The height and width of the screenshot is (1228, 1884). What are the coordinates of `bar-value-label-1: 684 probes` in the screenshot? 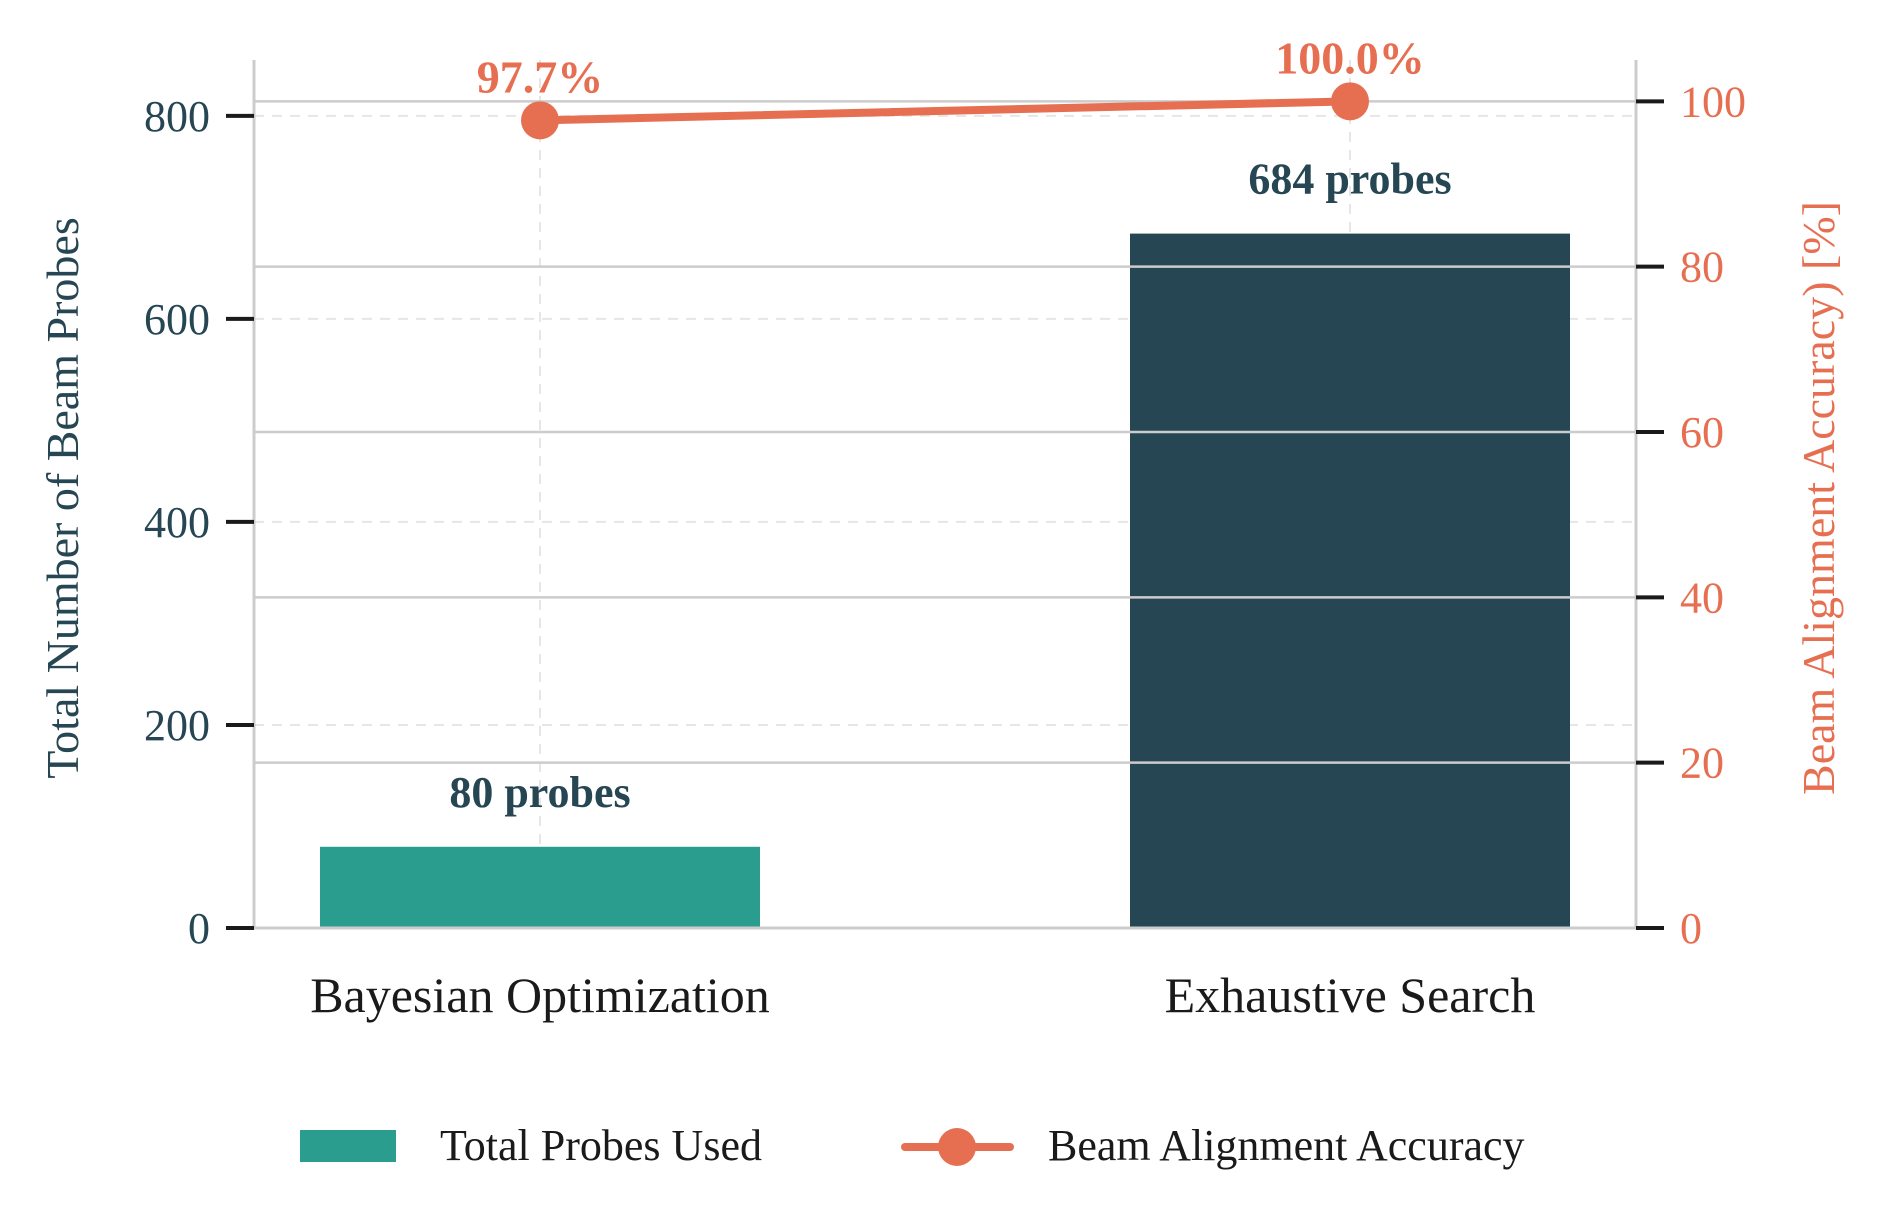 It's located at (1349, 179).